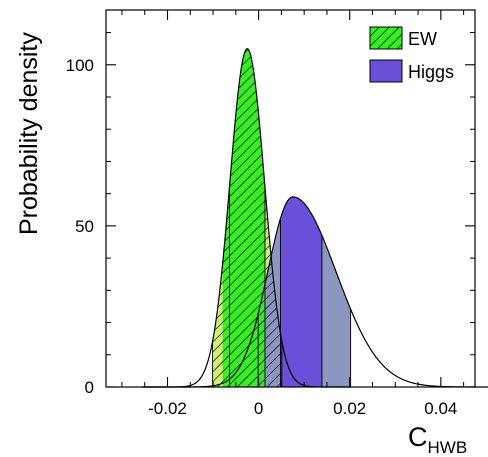 The image size is (488, 457). What do you see at coordinates (89, 387) in the screenshot?
I see `y-tick-label: 0` at bounding box center [89, 387].